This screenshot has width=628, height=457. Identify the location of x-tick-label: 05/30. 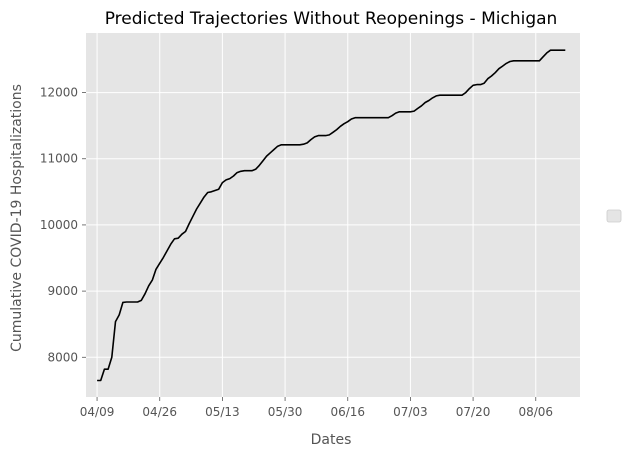
(285, 412).